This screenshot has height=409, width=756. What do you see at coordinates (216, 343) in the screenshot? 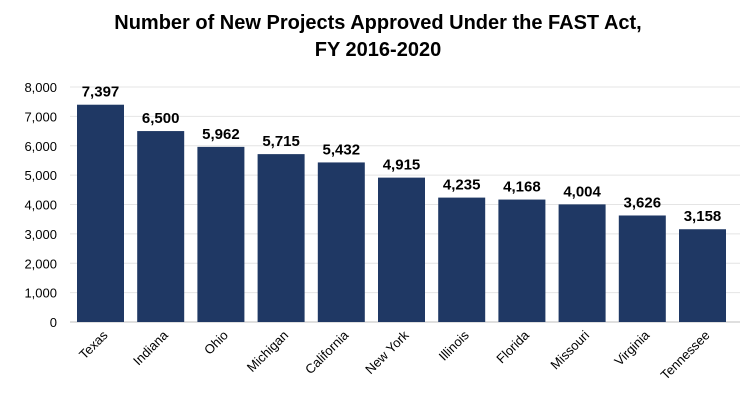
I see `x-tick-label: Ohio` at bounding box center [216, 343].